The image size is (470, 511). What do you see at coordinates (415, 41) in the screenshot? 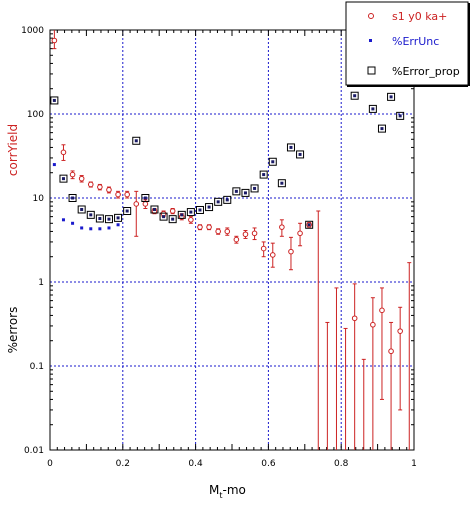
I see `legend-label-errunc: %ErrUnc` at bounding box center [415, 41].